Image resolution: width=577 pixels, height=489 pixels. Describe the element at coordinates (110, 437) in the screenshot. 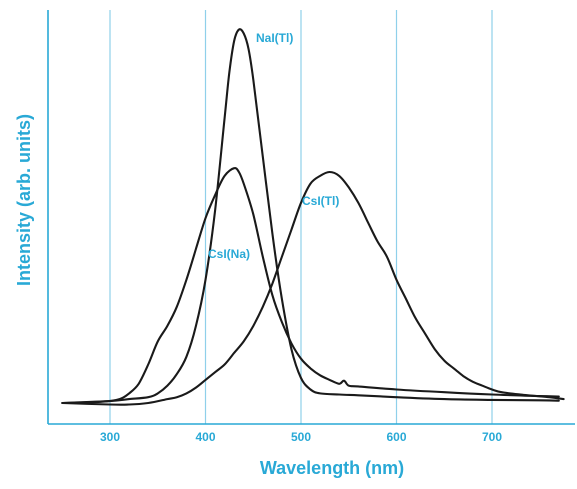

I see `x-tick-label-300: 300` at that location.